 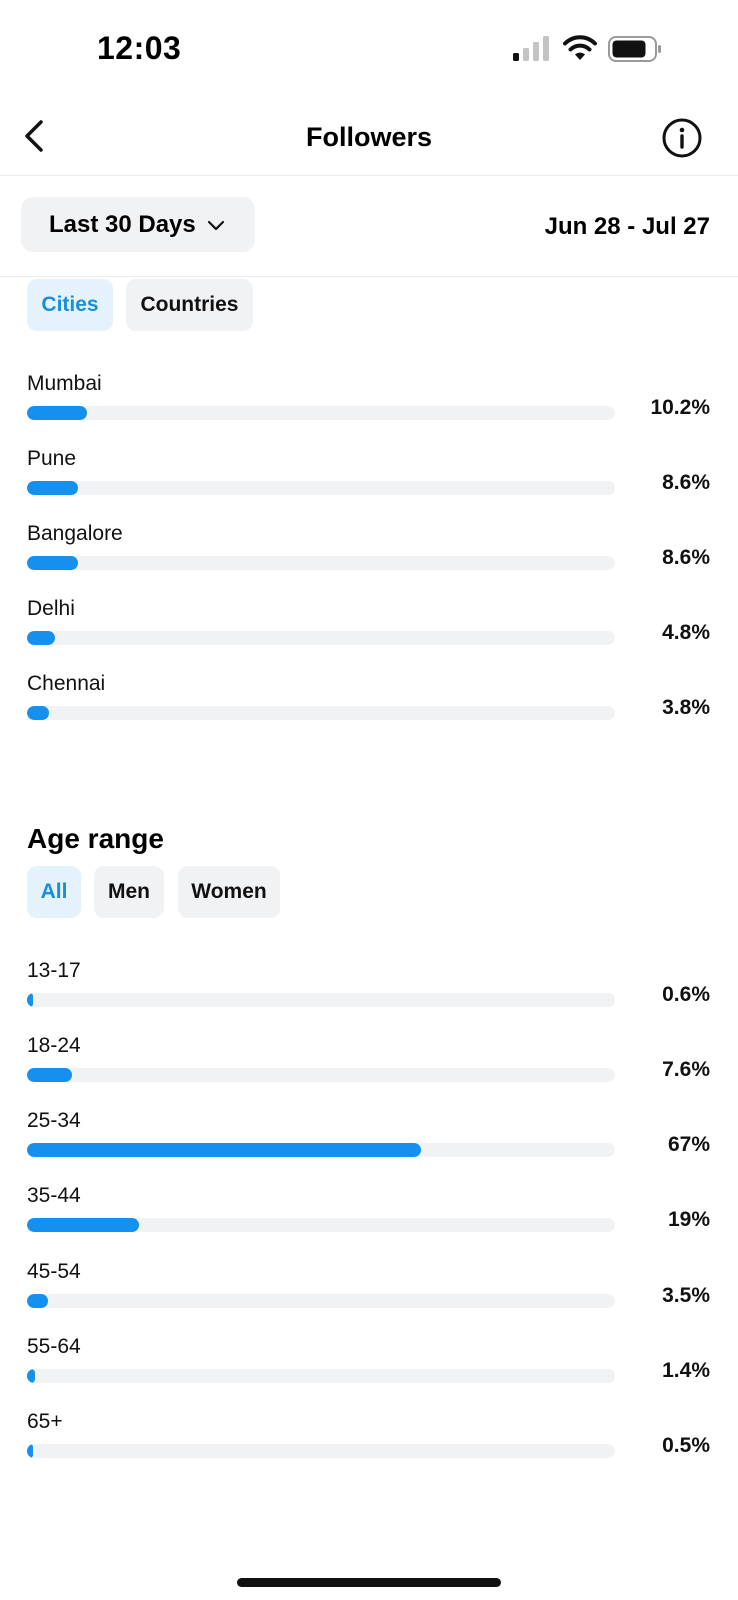 What do you see at coordinates (369, 227) in the screenshot?
I see `date-filter-row: Last 30 Days Jun 28 - Jul 27` at bounding box center [369, 227].